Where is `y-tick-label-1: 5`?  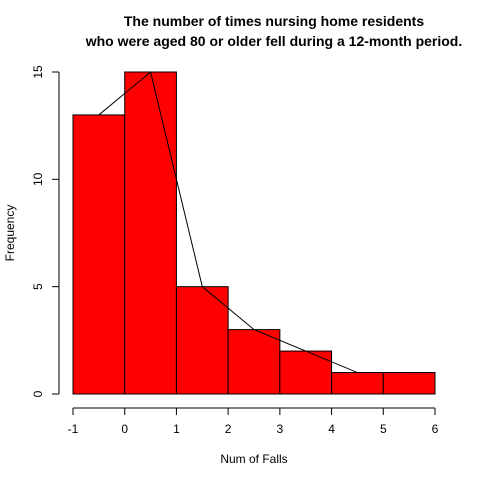 y-tick-label-1: 5 is located at coordinates (38, 286).